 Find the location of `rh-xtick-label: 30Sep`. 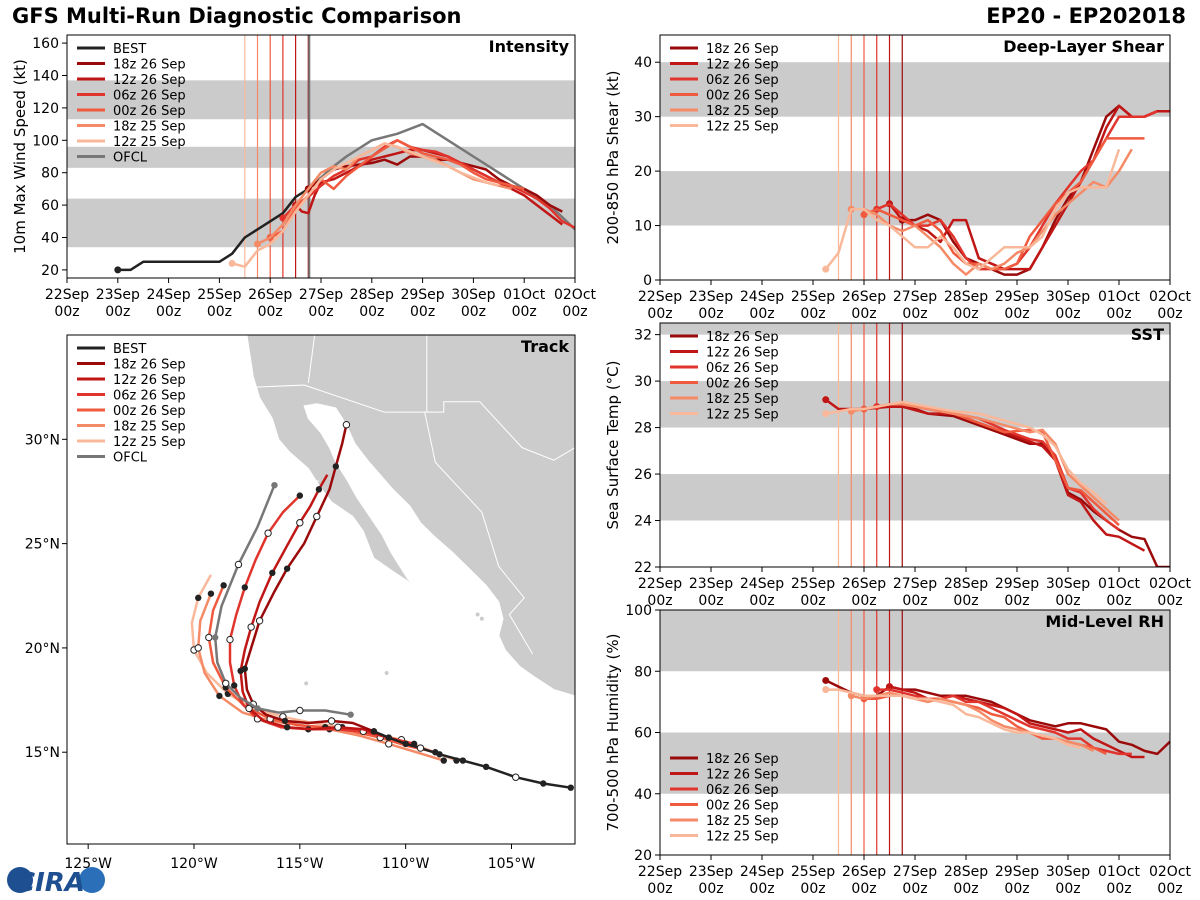

rh-xtick-label: 30Sep is located at coordinates (1068, 872).